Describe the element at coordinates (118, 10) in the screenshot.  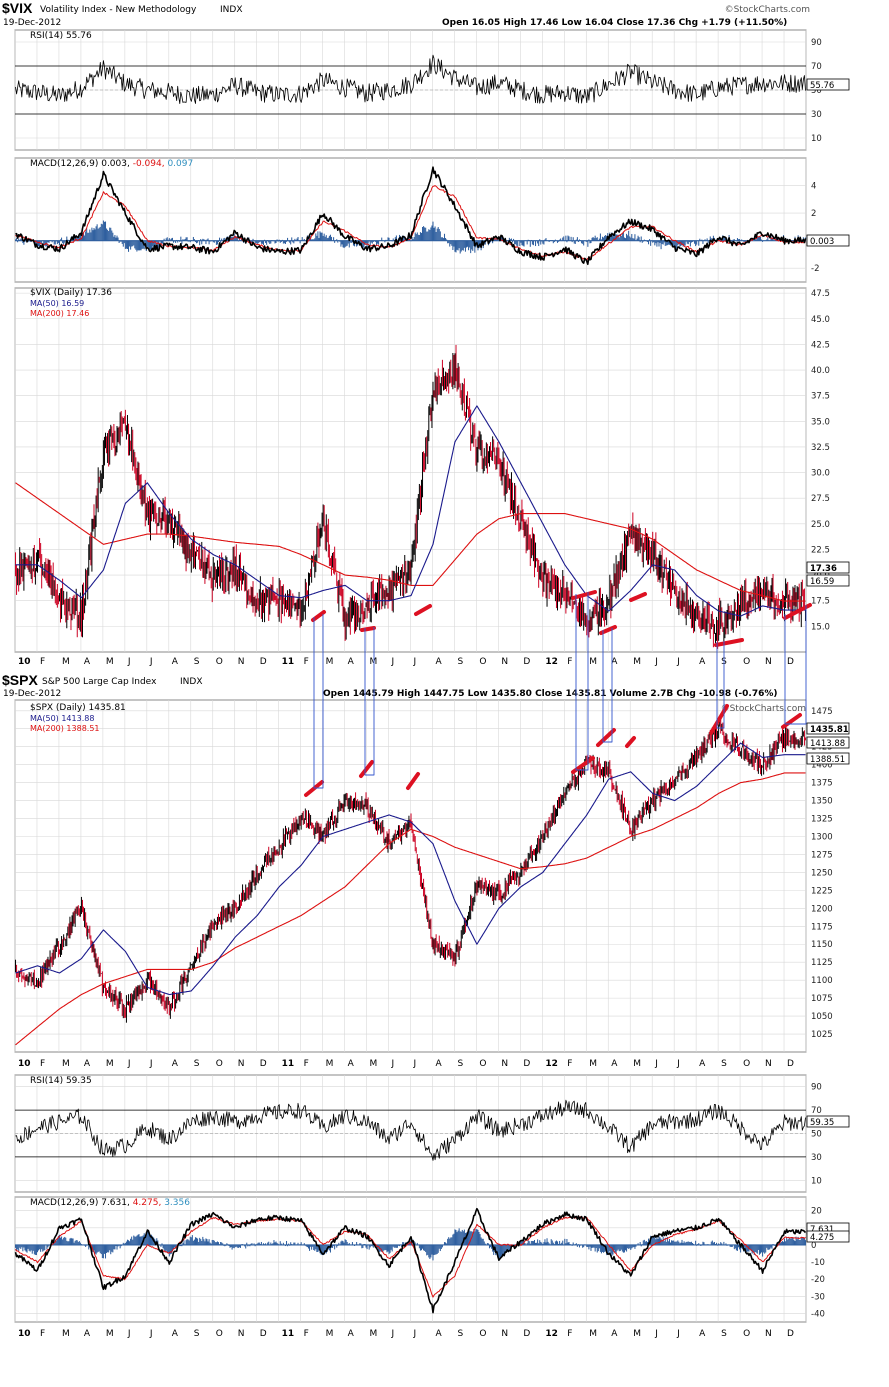
I see `vix-name: Volatility Index - New Methodology` at that location.